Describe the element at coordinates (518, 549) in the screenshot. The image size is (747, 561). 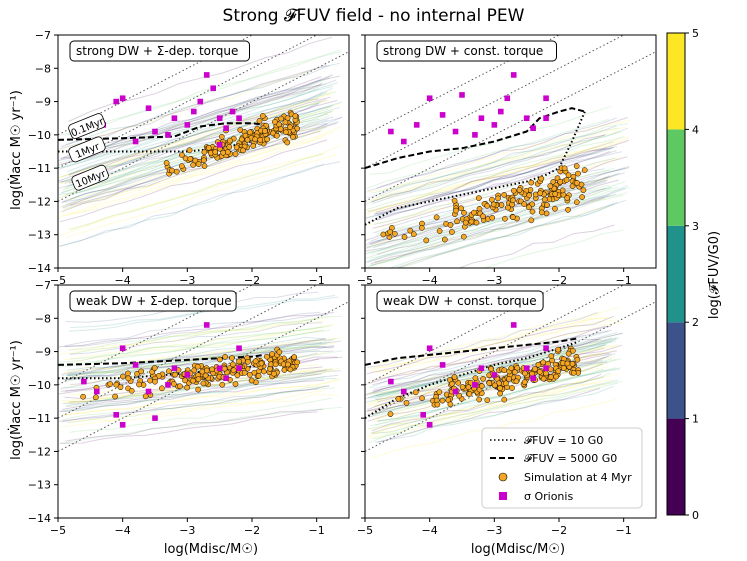
I see `x-axis-label-right: log(Mdisc/M☉)` at that location.